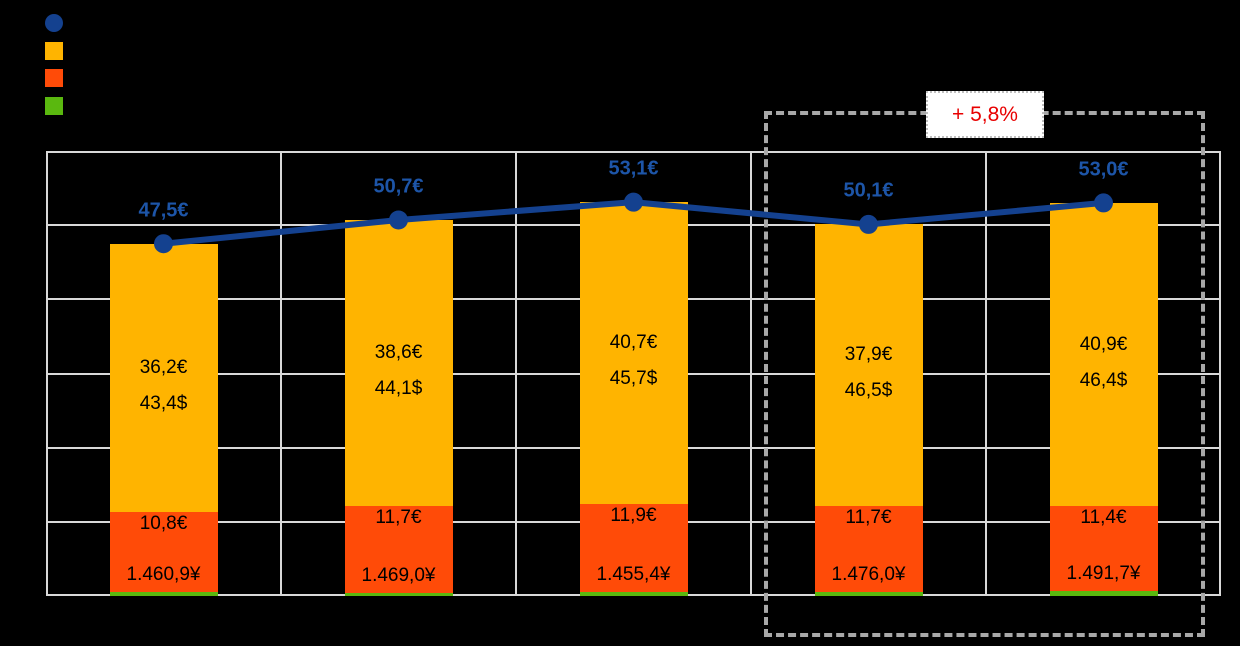  Describe the element at coordinates (869, 372) in the screenshot. I see `bar-segment-labels-yellow: 37,9€ 46,5$` at that location.